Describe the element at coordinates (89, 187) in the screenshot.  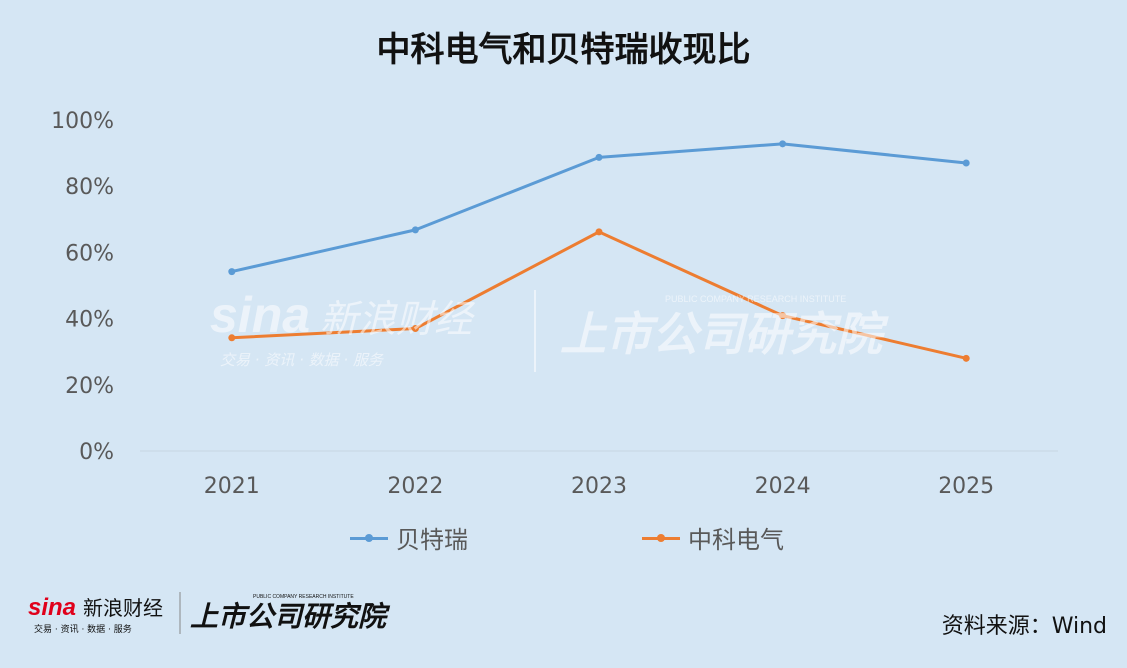
I see `y-tick-label: 80%` at that location.